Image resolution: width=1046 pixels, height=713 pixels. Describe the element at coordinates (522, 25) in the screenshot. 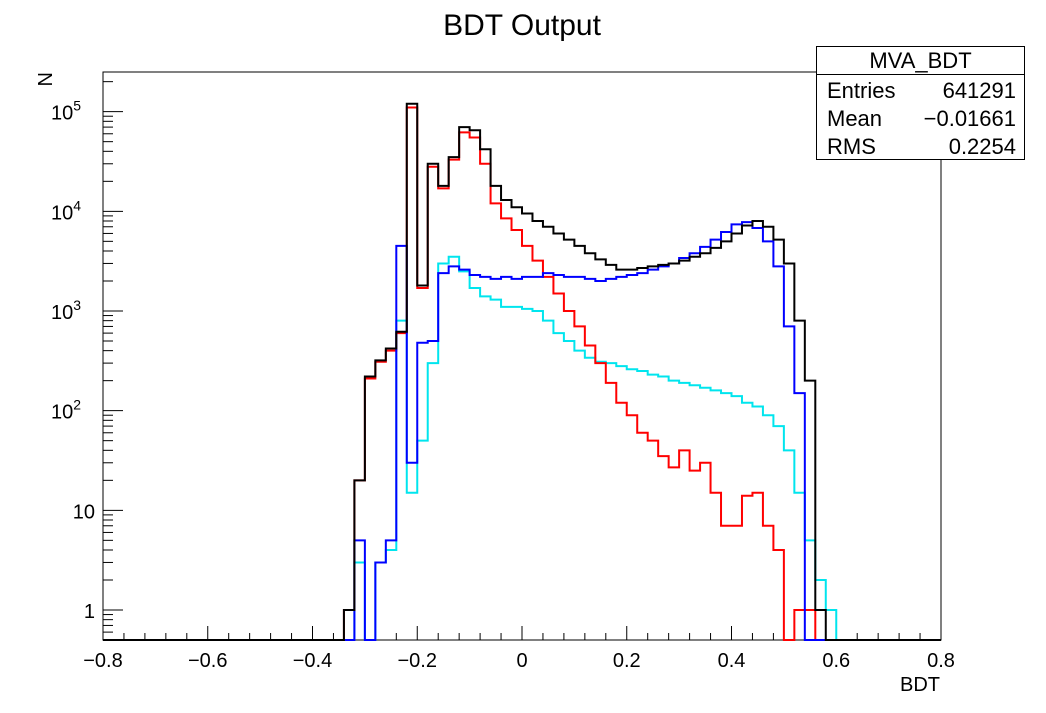

I see `chart-title: BDT Output` at that location.